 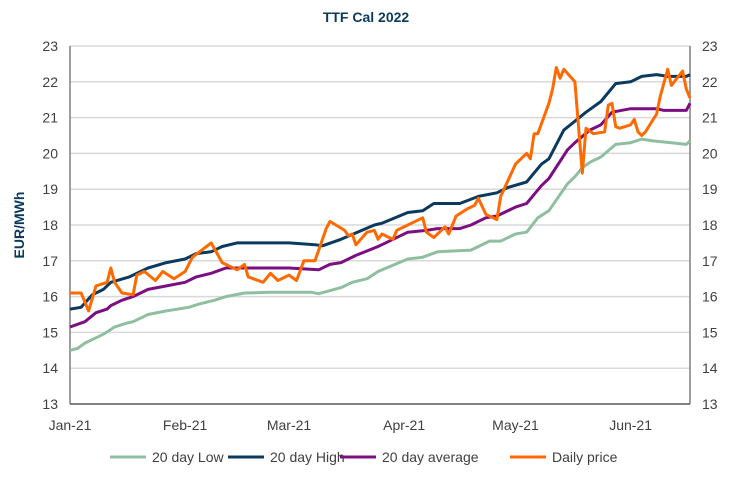 What do you see at coordinates (19, 225) in the screenshot?
I see `y-axis-label: EUR/MWh` at bounding box center [19, 225].